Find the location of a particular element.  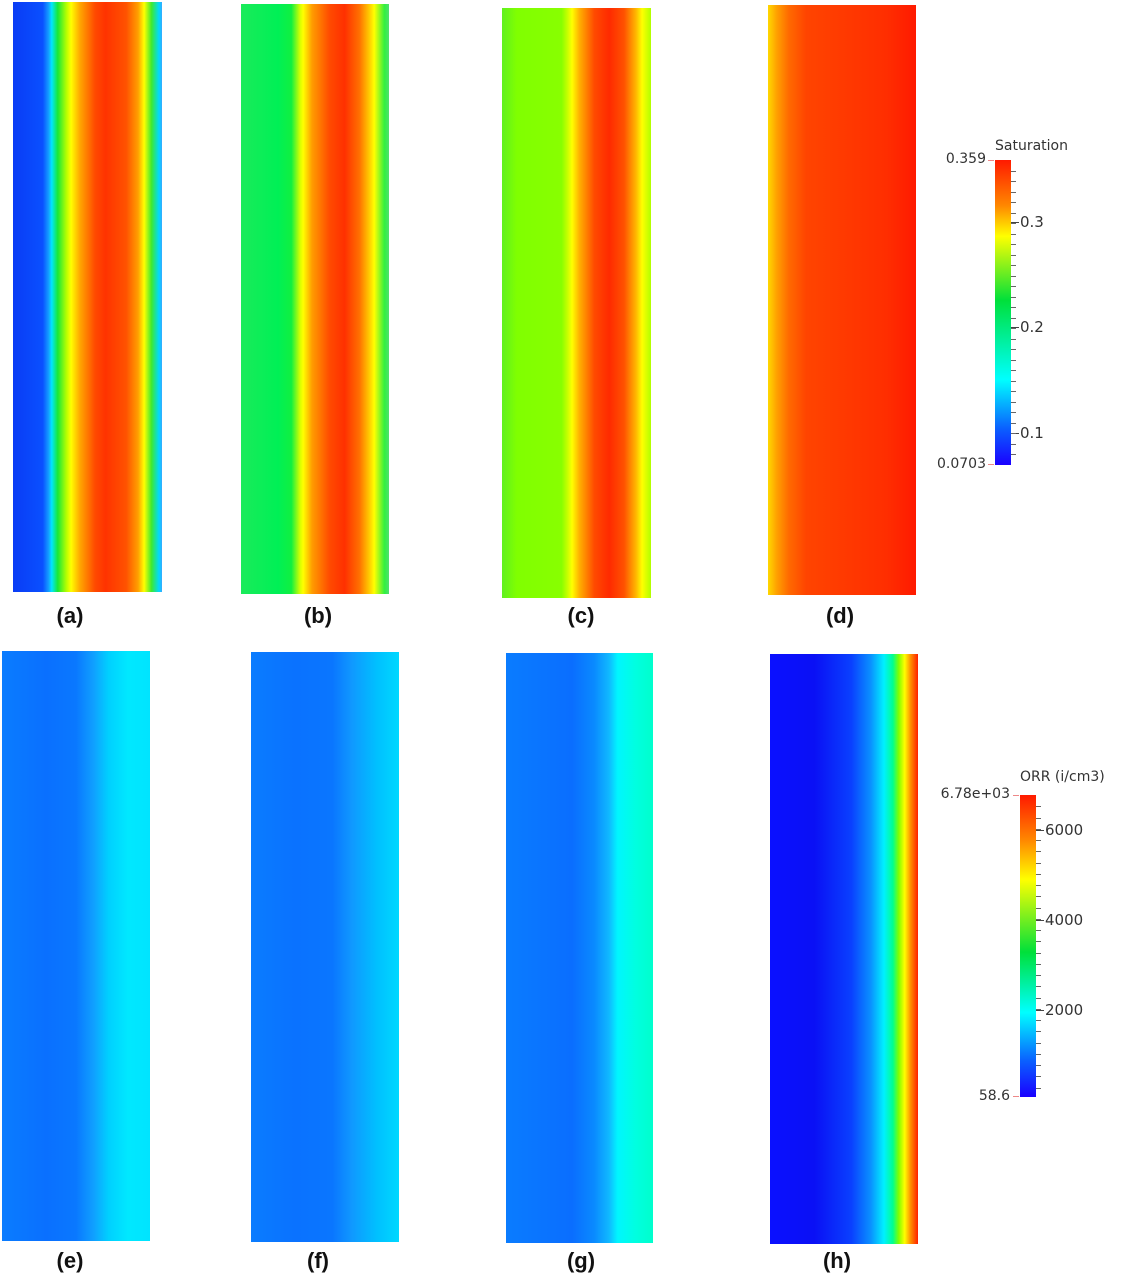

orr-max-label: 6.78e+03 is located at coordinates (975, 794).